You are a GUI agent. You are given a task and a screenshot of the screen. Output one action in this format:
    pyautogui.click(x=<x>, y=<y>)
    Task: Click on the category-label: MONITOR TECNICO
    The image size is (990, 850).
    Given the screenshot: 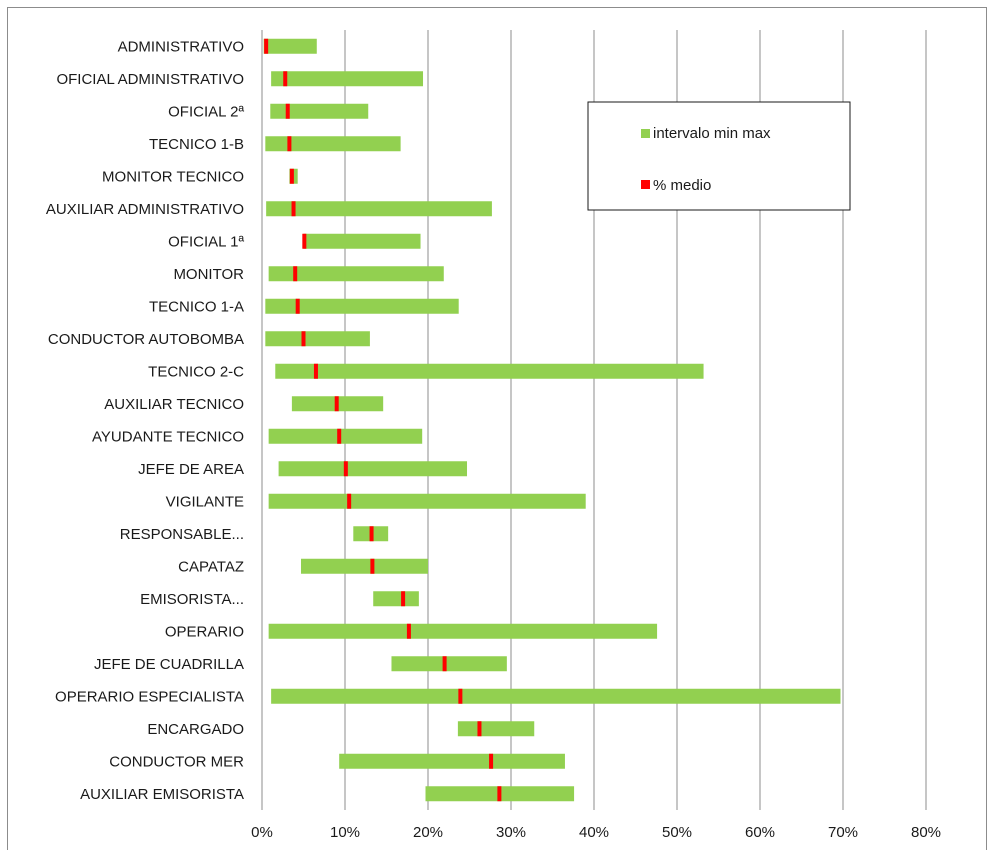 What is the action you would take?
    pyautogui.click(x=173, y=176)
    